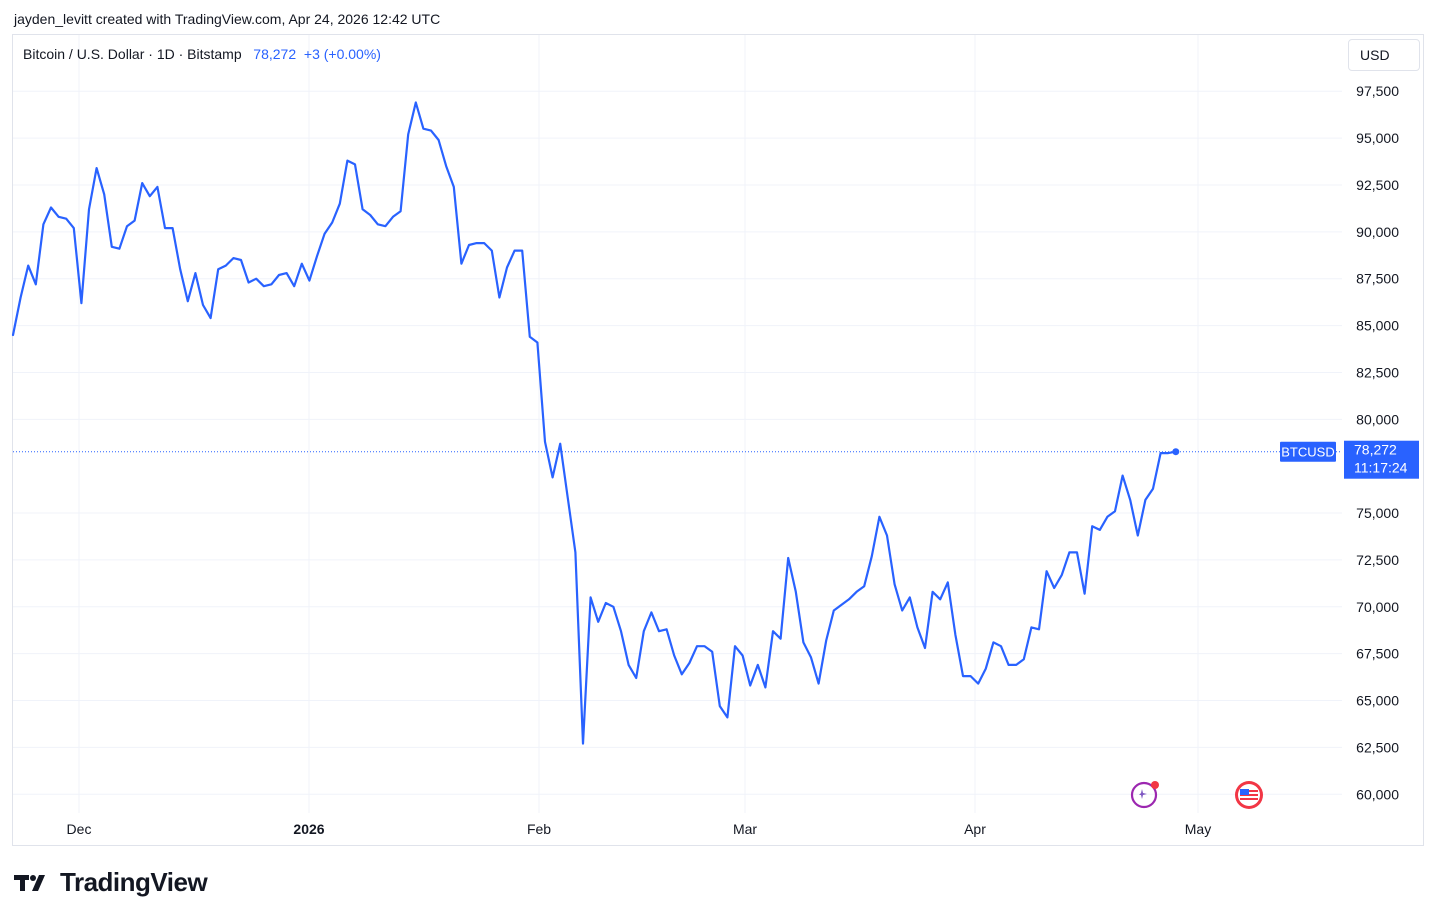  What do you see at coordinates (79, 829) in the screenshot?
I see `x-tick-label: Dec` at bounding box center [79, 829].